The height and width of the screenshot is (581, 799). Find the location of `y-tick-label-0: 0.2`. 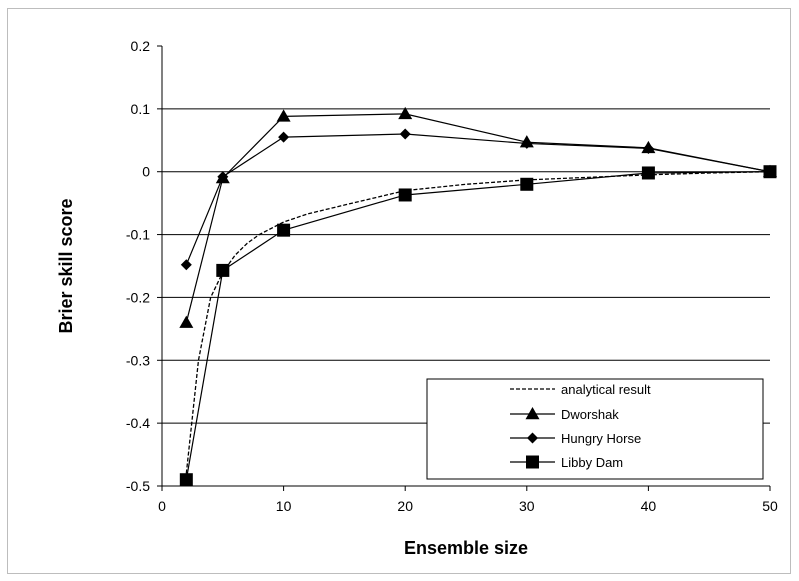

y-tick-label-0: 0.2 is located at coordinates (141, 46).